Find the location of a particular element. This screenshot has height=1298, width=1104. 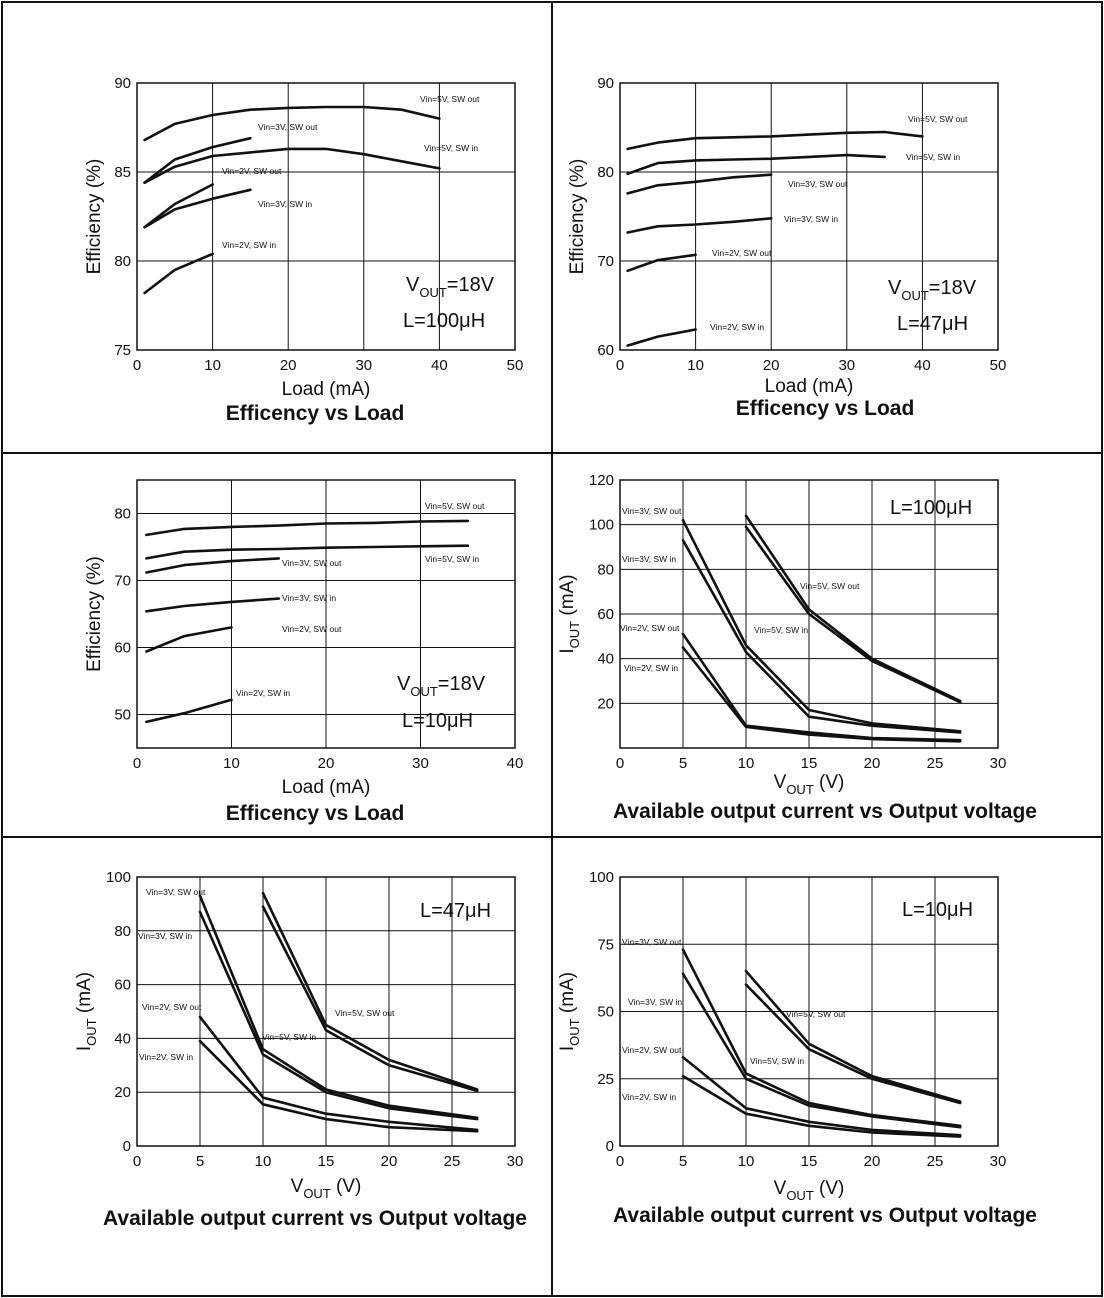

y-tick-label: 100 is located at coordinates (601, 877).